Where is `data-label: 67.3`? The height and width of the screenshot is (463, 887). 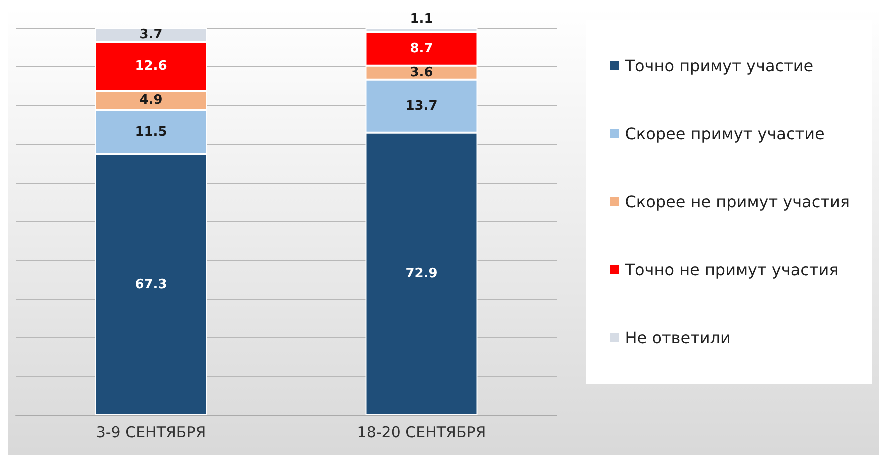
data-label: 67.3 is located at coordinates (151, 284).